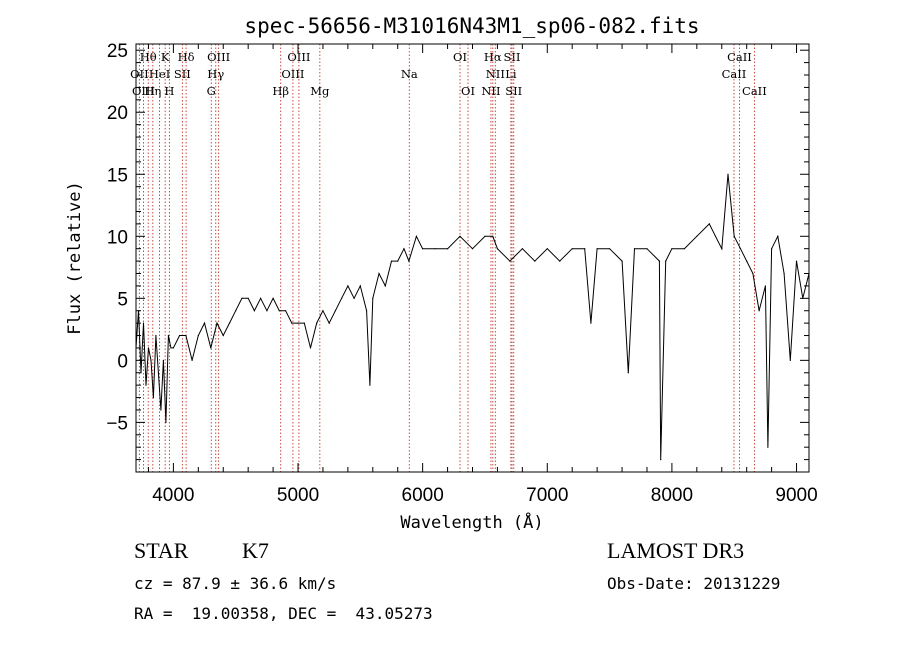 Image resolution: width=900 pixels, height=649 pixels. Describe the element at coordinates (117, 175) in the screenshot. I see `y-tick-label: 15` at that location.